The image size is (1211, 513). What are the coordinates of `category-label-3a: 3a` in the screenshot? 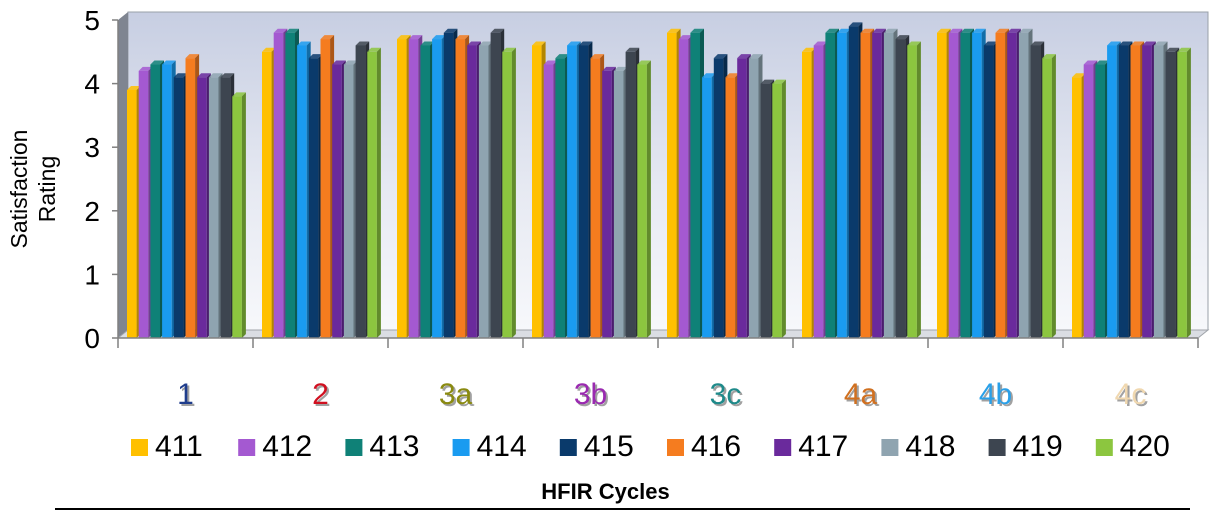 It's located at (456, 394).